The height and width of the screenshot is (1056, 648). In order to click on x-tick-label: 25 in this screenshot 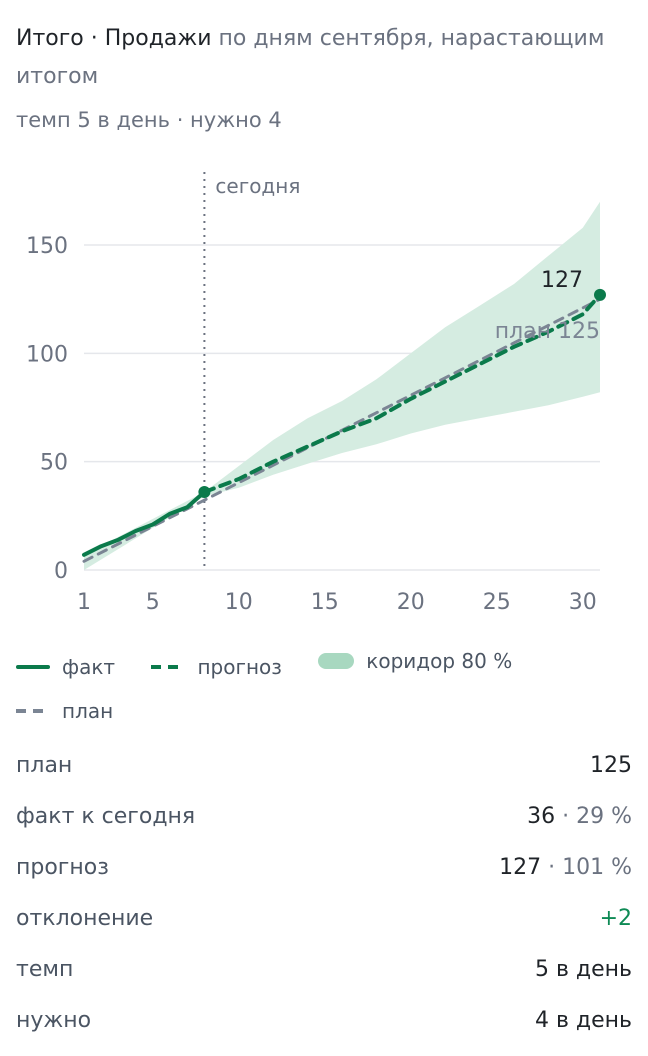, I will do `click(497, 602)`.